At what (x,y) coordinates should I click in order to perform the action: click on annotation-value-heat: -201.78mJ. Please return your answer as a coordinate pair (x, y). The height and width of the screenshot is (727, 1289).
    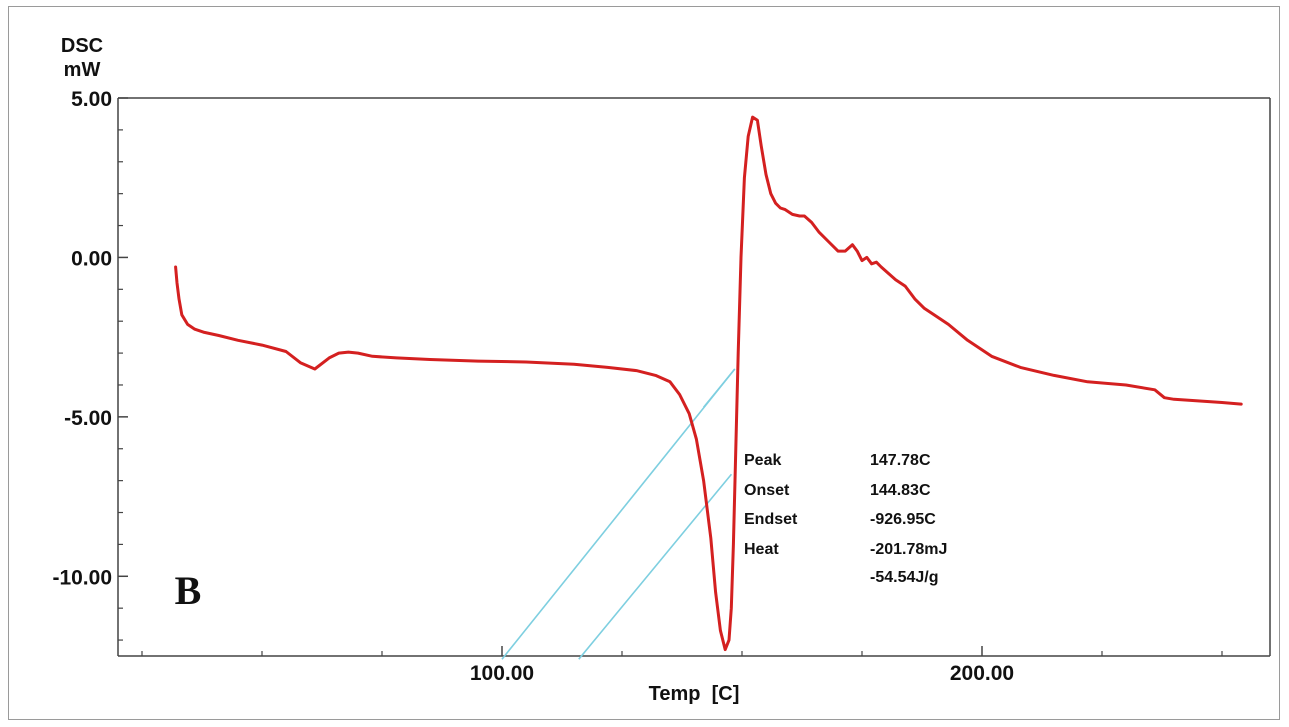
    Looking at the image, I should click on (908, 549).